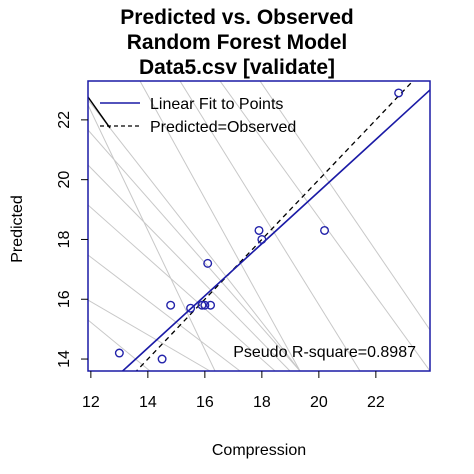 The height and width of the screenshot is (474, 474). I want to click on y-tick-label-4: 22, so click(64, 120).